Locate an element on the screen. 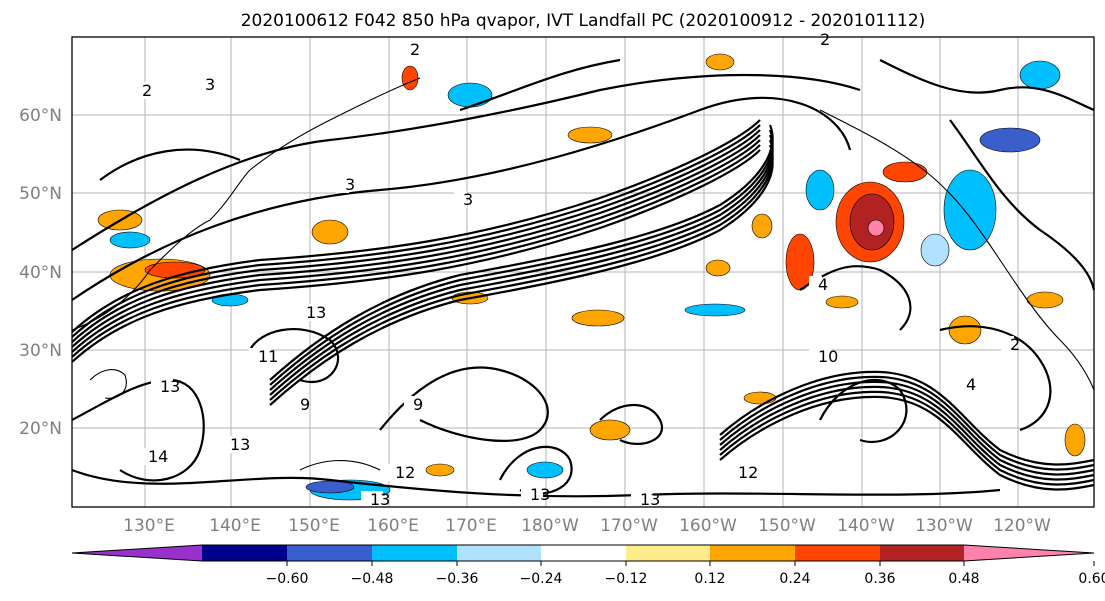  longitude-label: 170°W is located at coordinates (629, 526).